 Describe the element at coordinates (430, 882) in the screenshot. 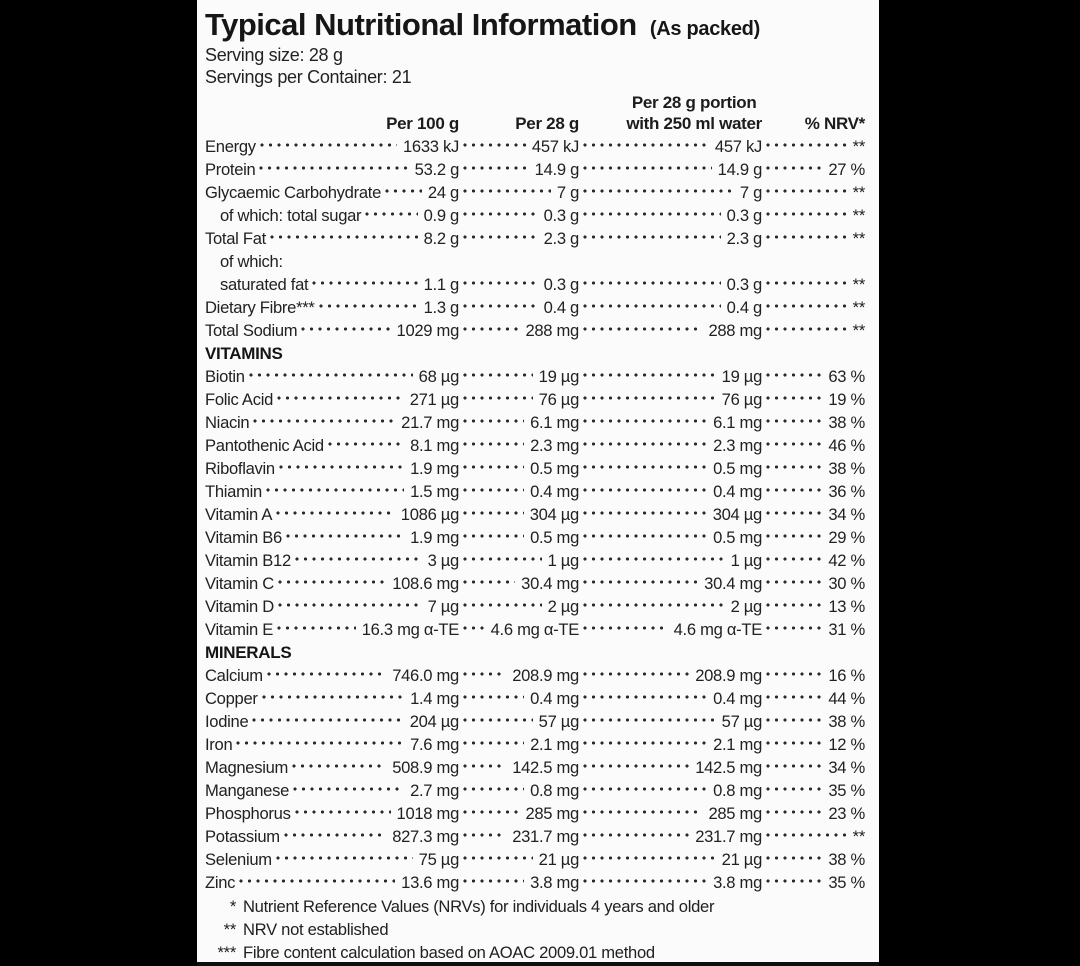

I see `value-per-100g: 13.6 mg` at that location.